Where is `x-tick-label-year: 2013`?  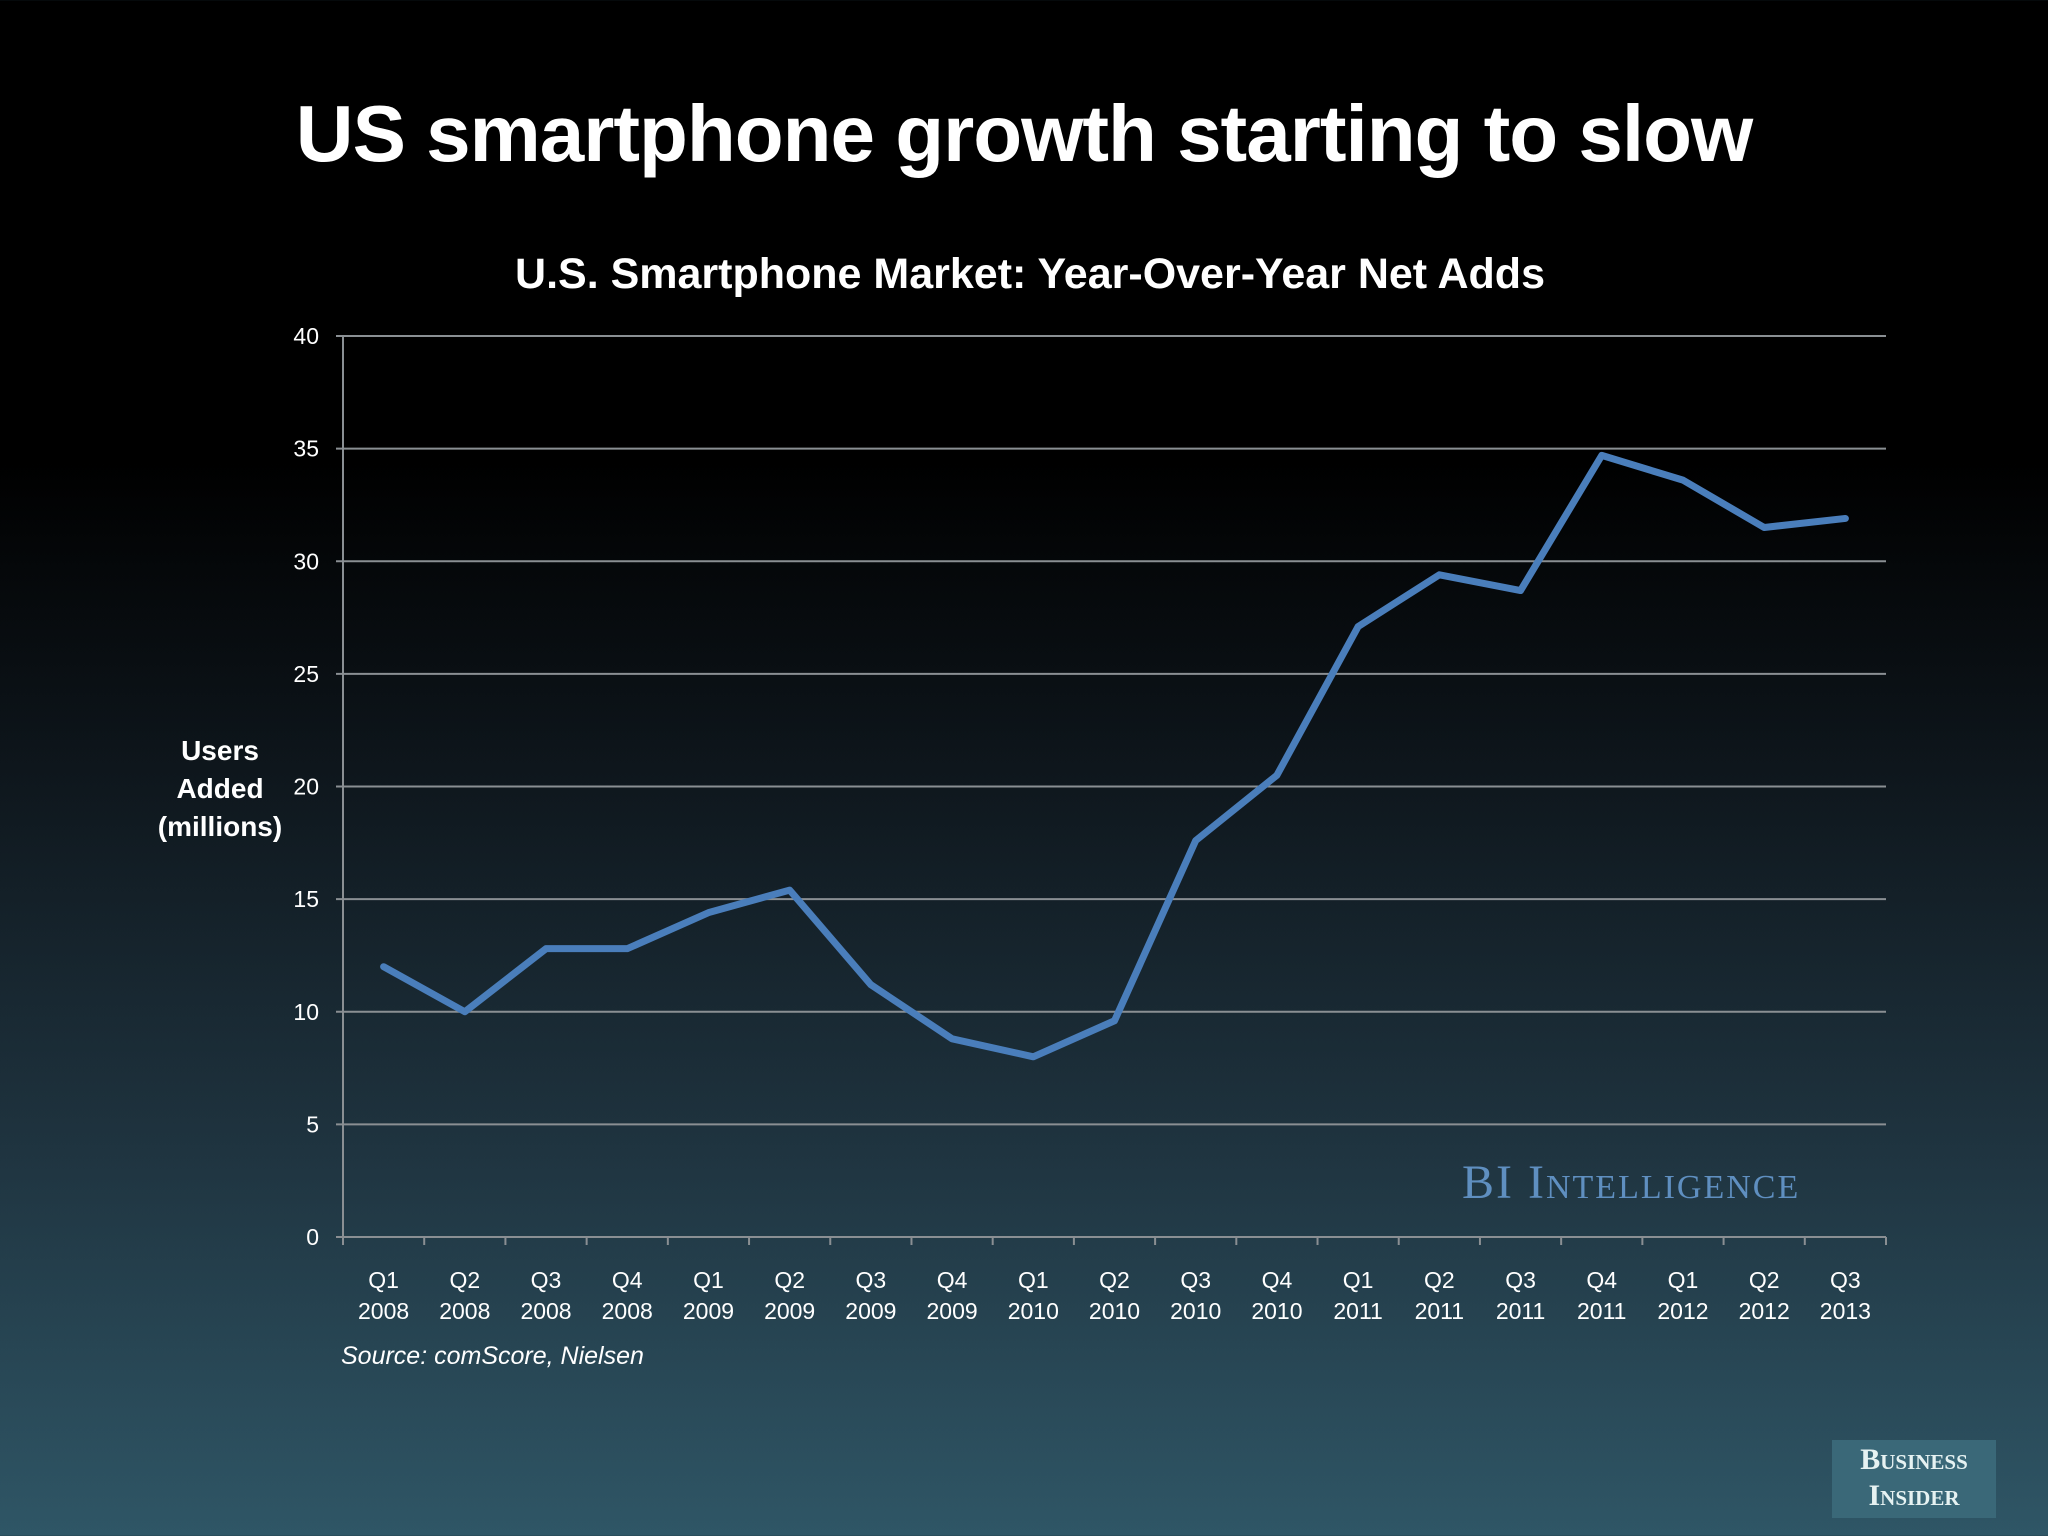 x-tick-label-year: 2013 is located at coordinates (1845, 1311).